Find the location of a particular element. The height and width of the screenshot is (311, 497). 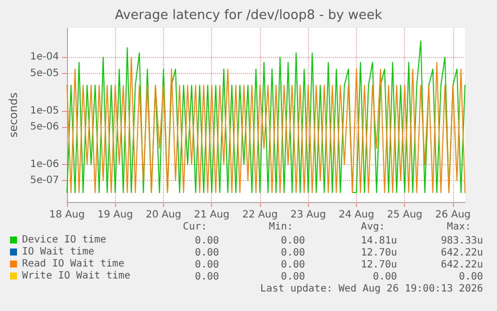

x-tick-label: 26 Aug is located at coordinates (453, 215).